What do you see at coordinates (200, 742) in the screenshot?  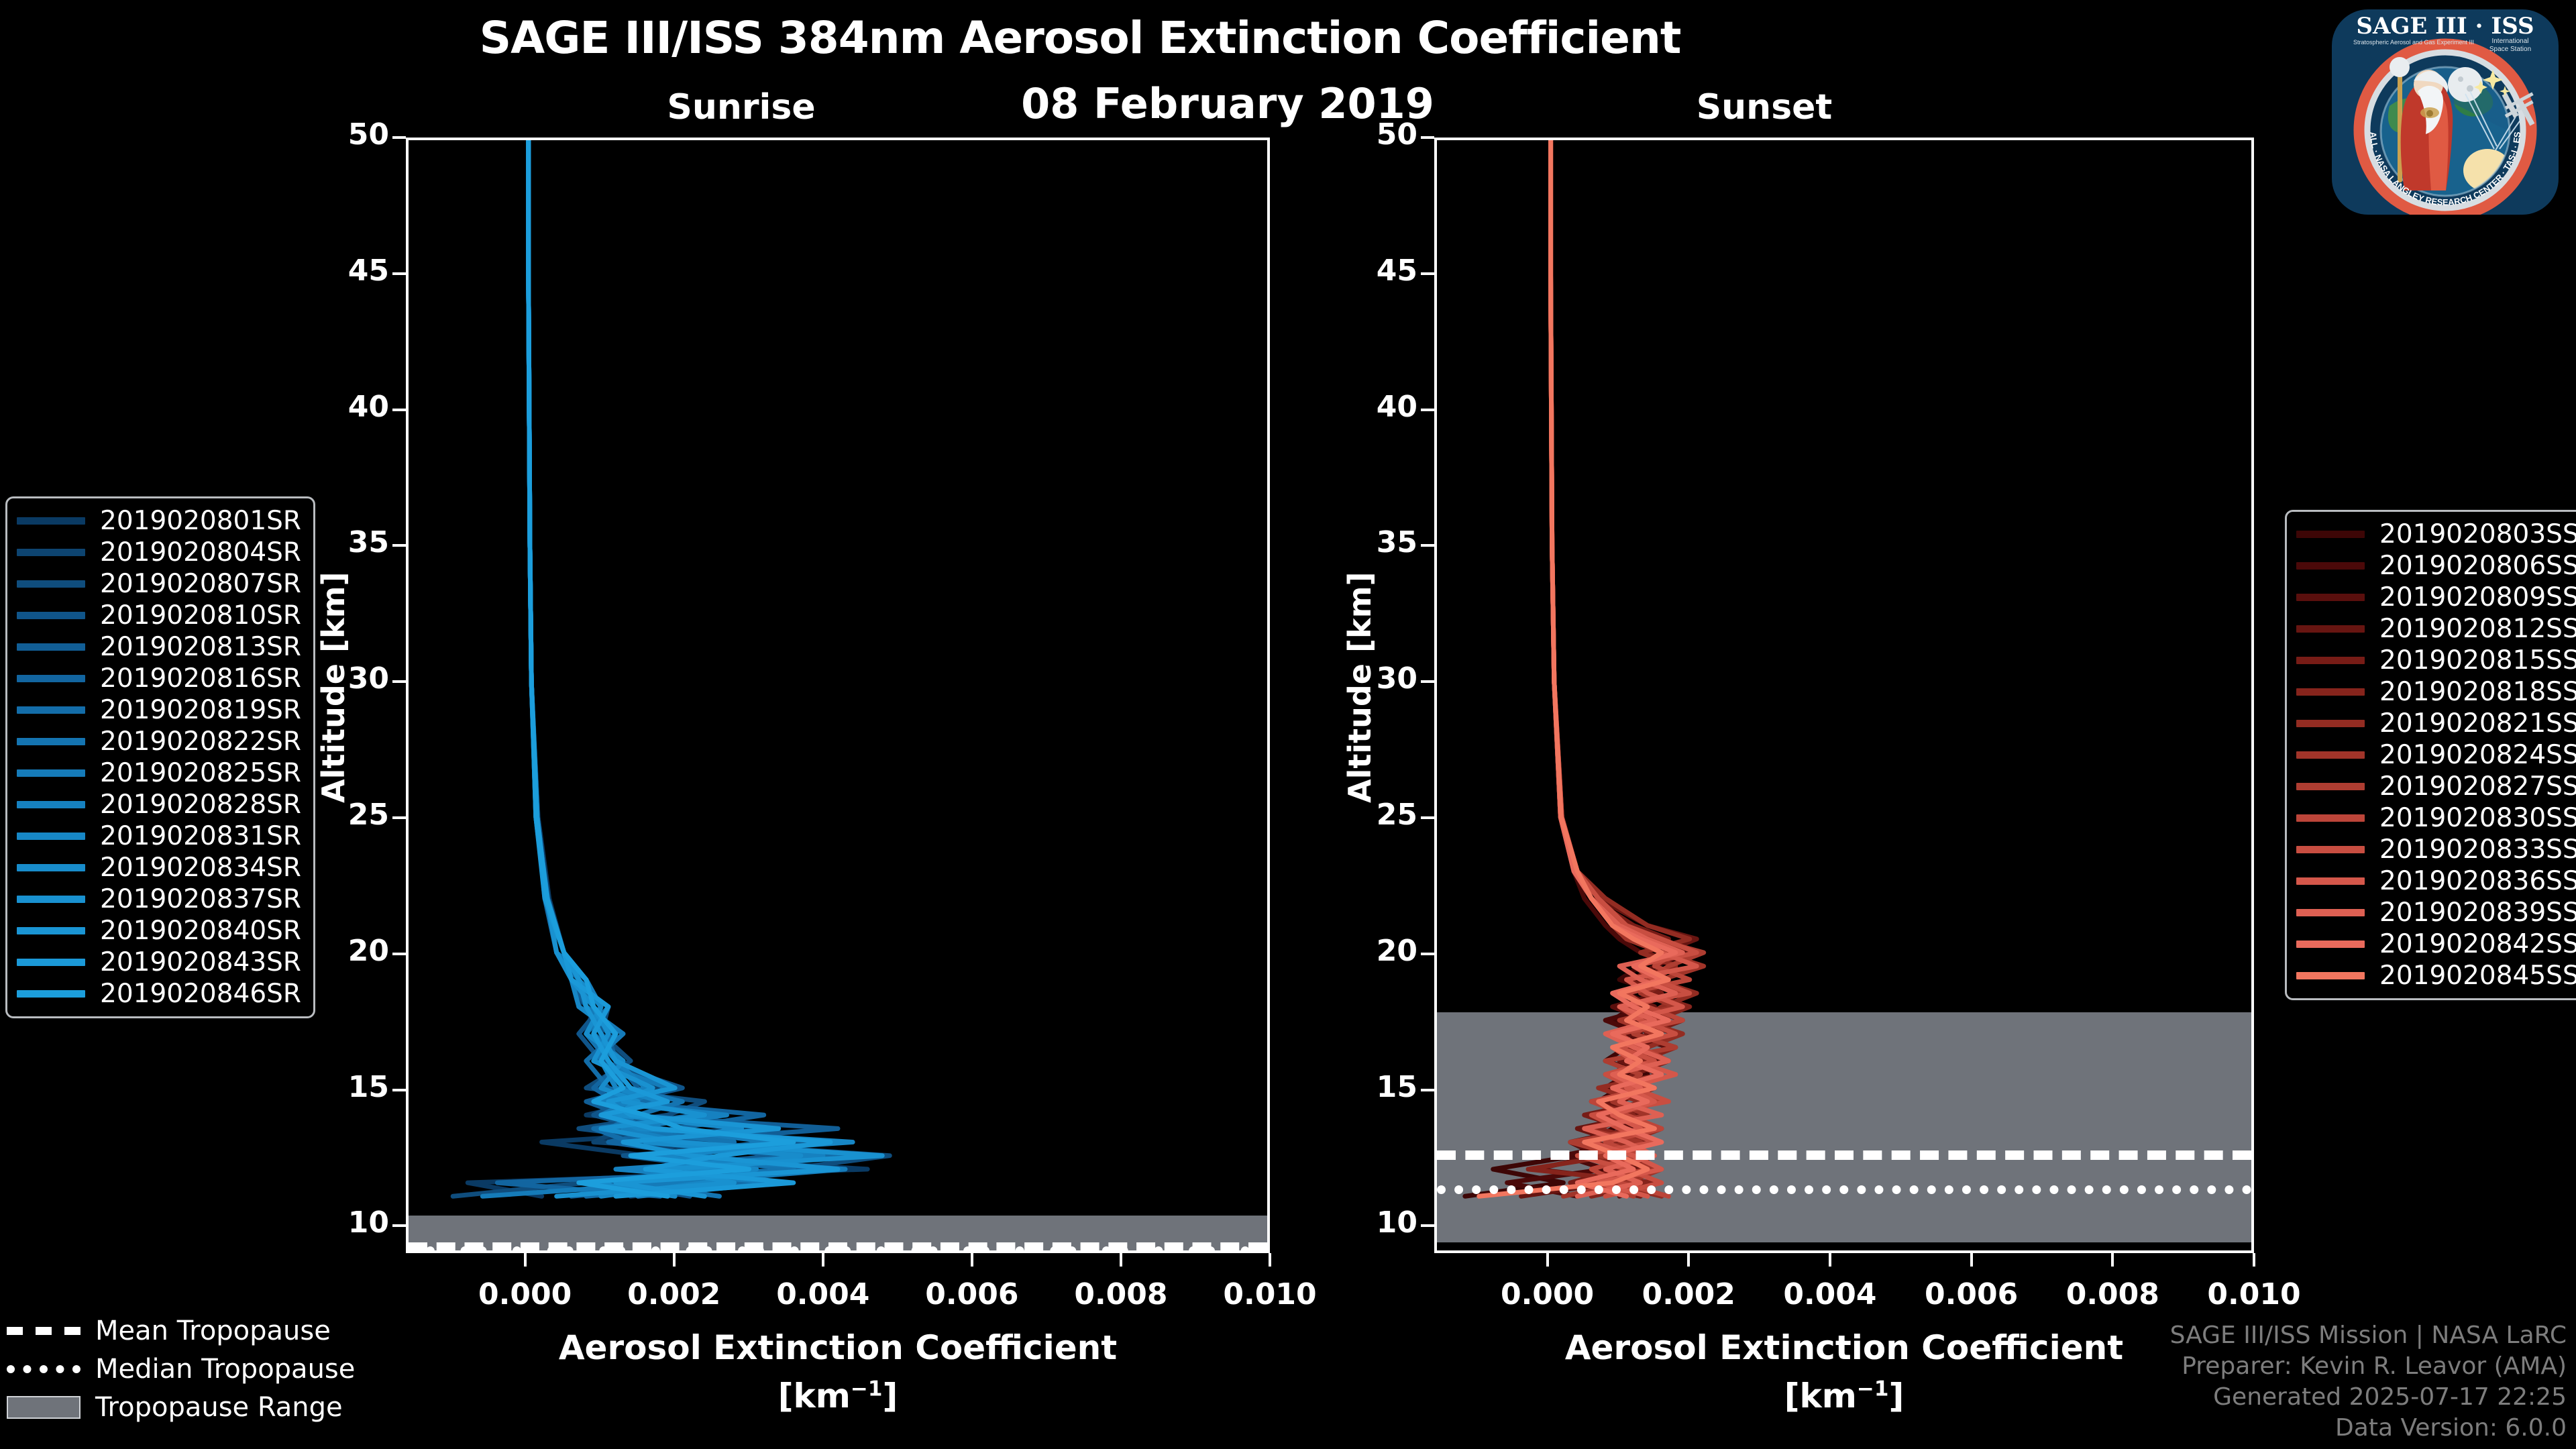 I see `legend-label-2019020822SR: 2019020822SR` at bounding box center [200, 742].